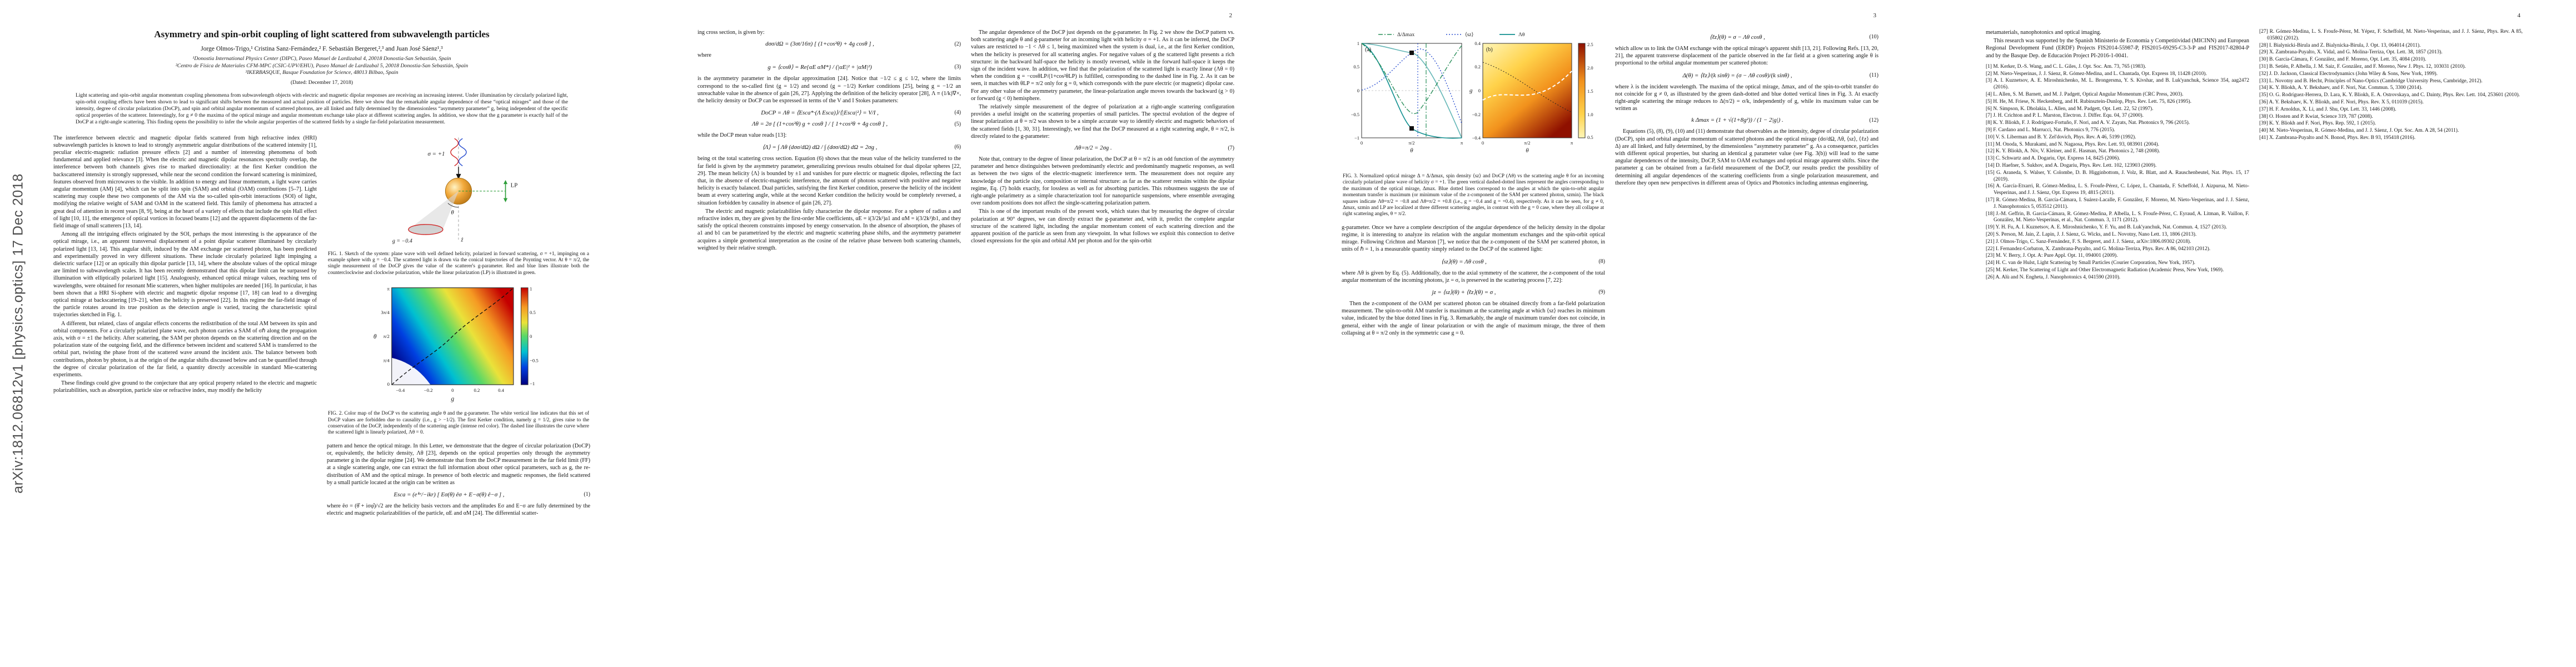  I want to click on equation-number: (8), so click(1601, 261).